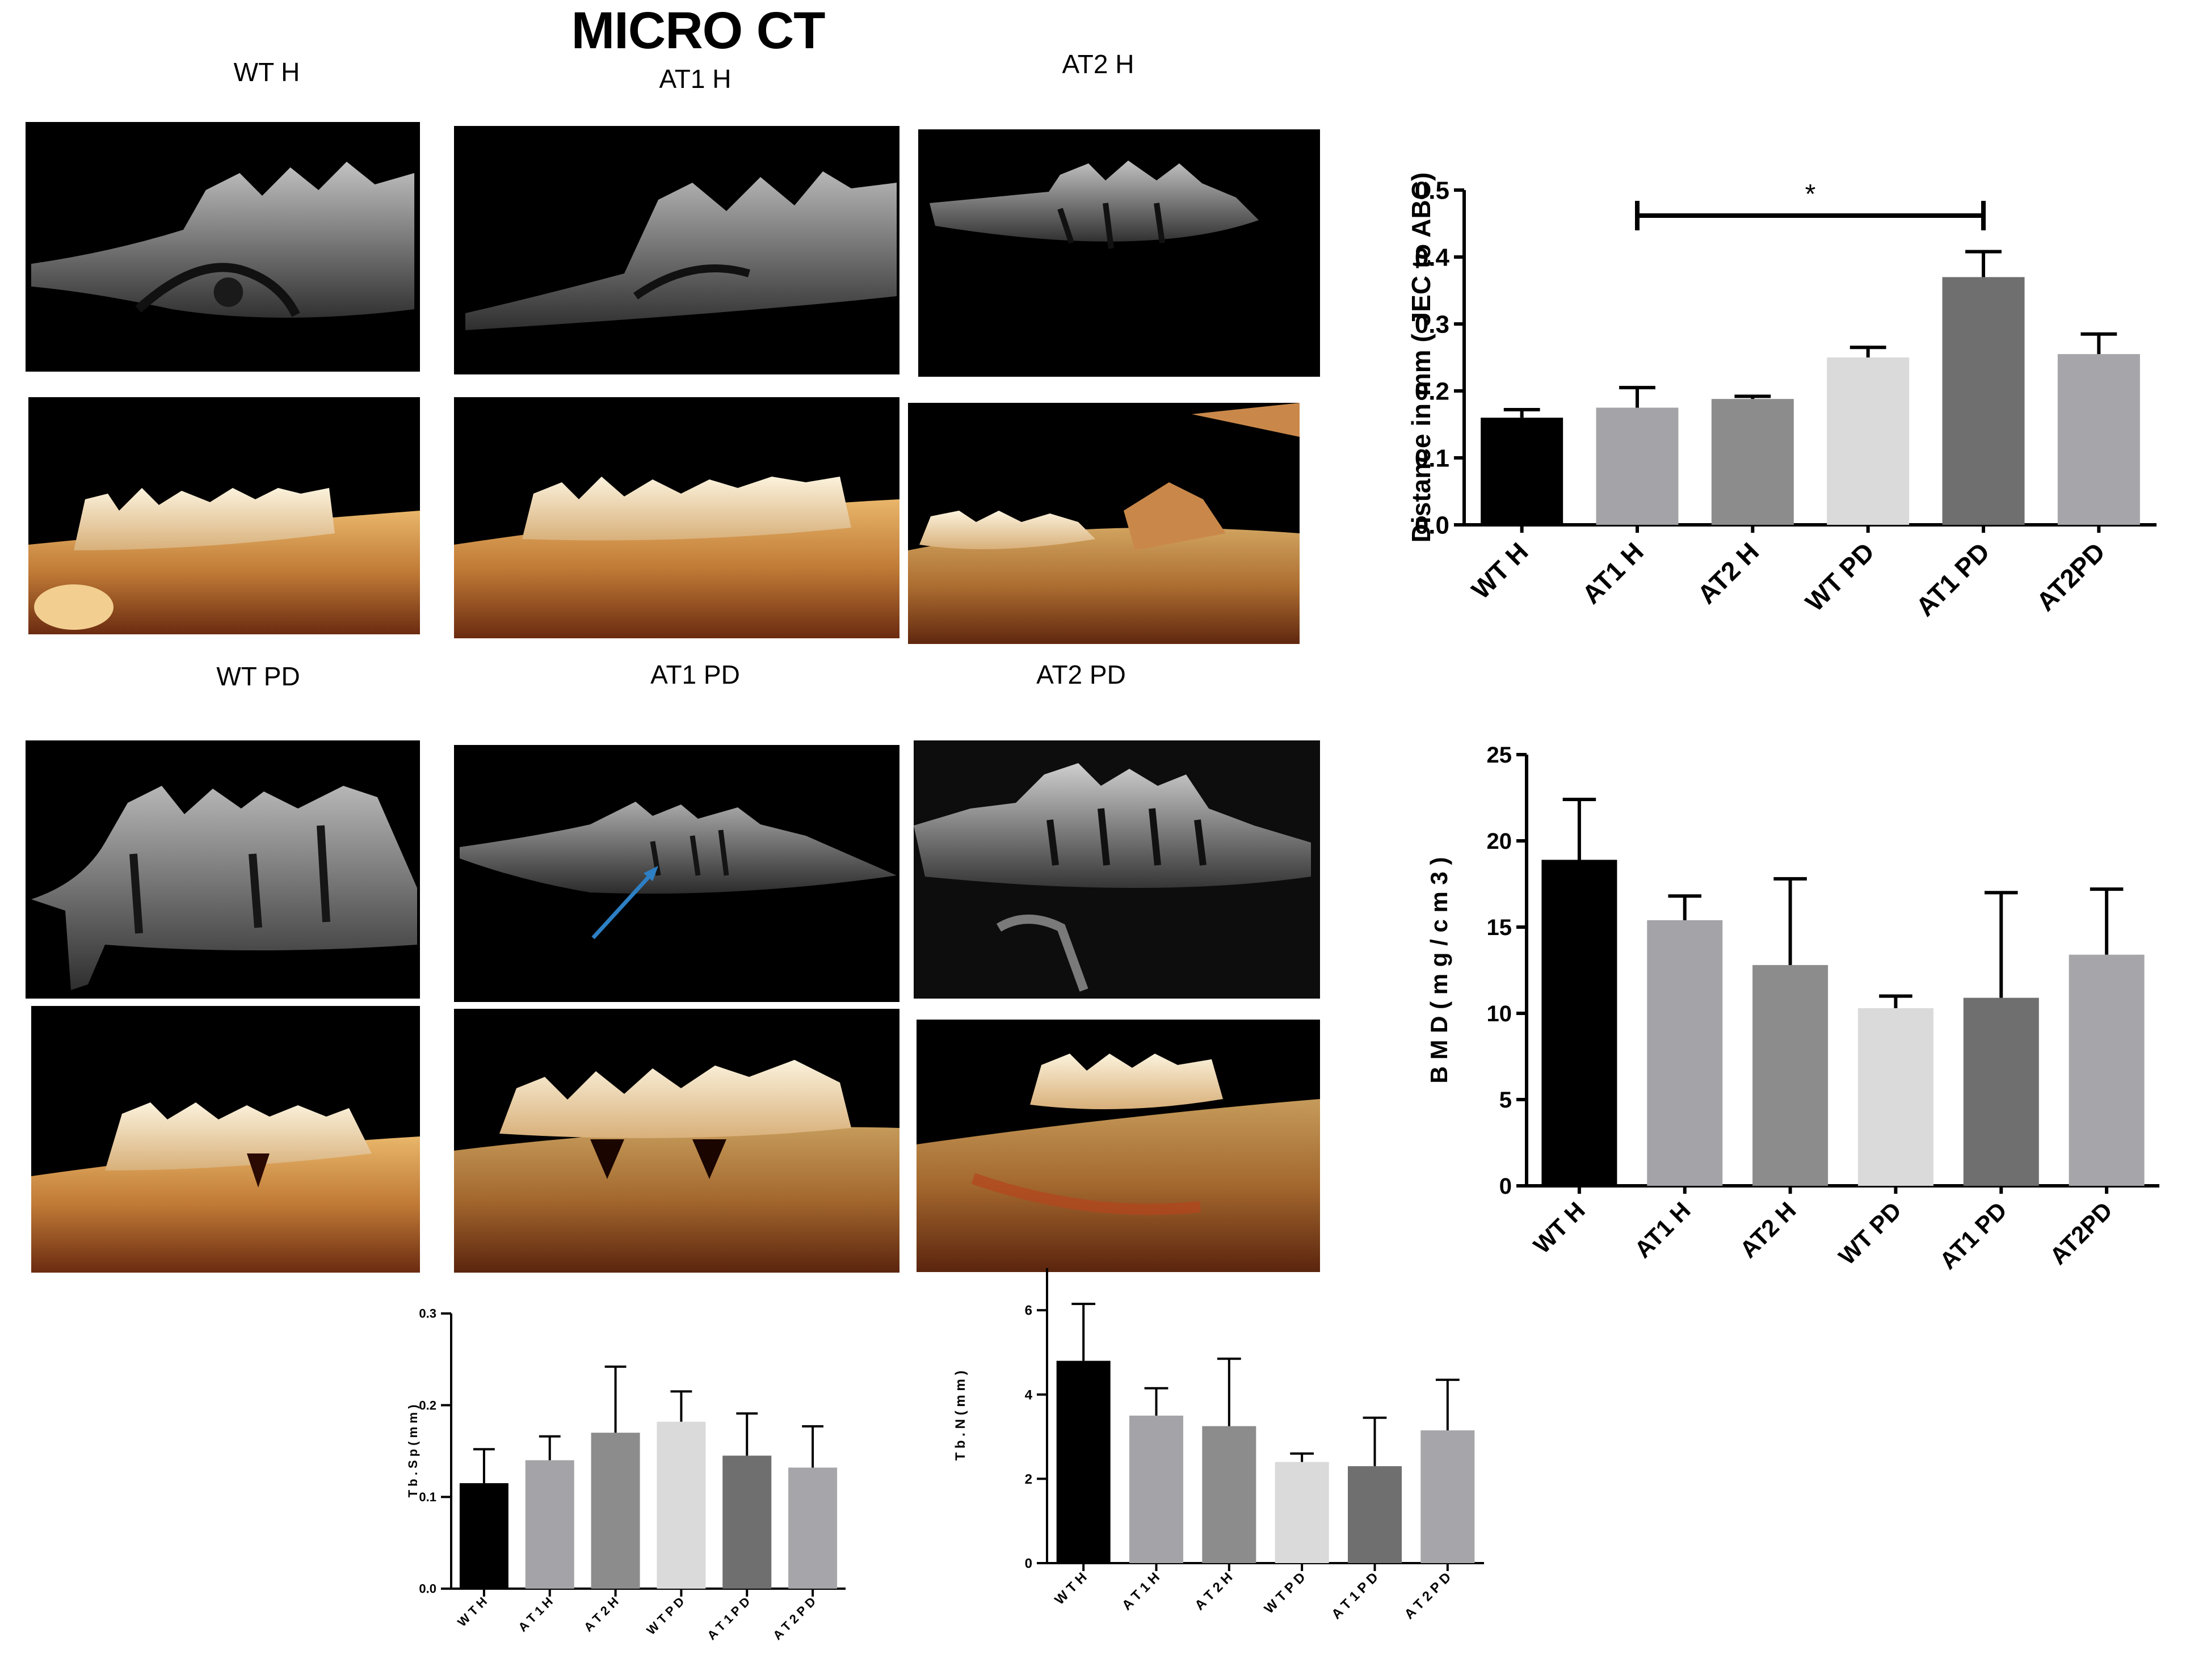  Describe the element at coordinates (676, 250) in the screenshot. I see `ct-gray-at1-h` at that location.